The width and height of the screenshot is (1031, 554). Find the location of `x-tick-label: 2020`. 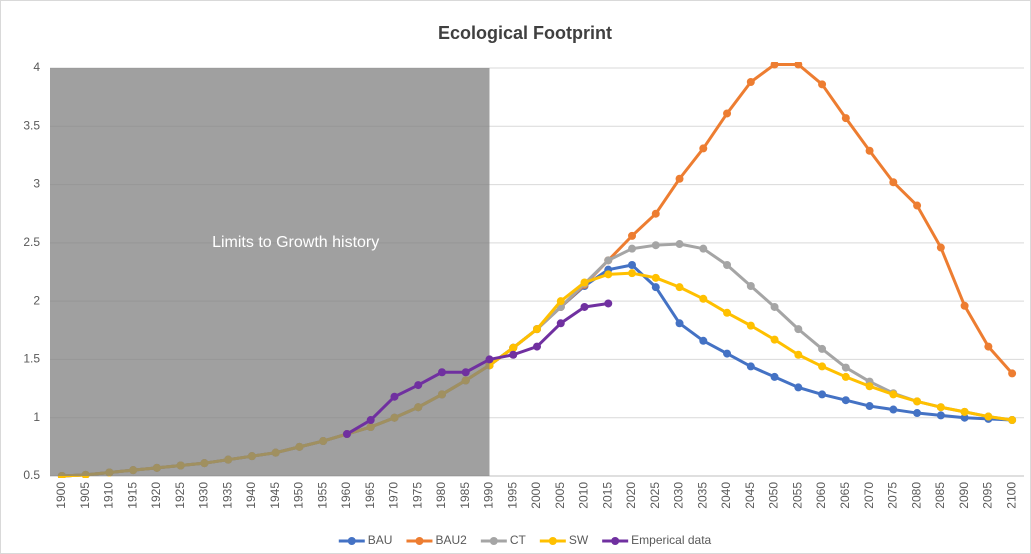

x-tick-label: 2020 is located at coordinates (631, 495).